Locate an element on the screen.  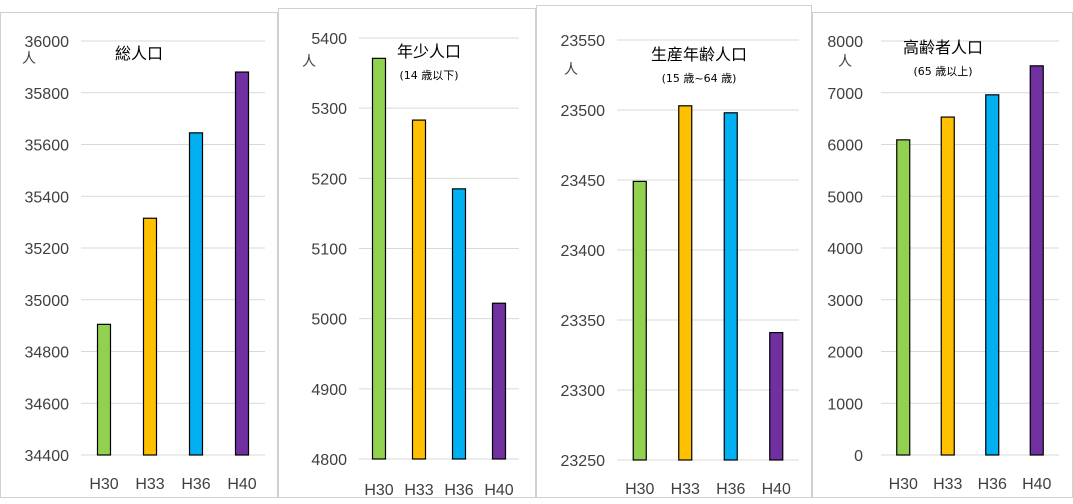
y-tick-label: 4000 is located at coordinates (845, 249).